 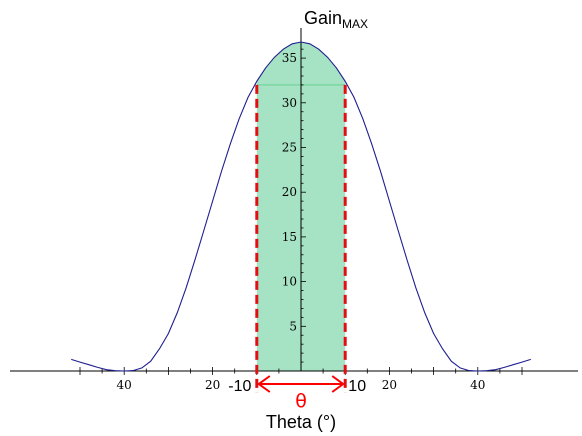 I want to click on y-tick-label: 20, so click(x=289, y=192).